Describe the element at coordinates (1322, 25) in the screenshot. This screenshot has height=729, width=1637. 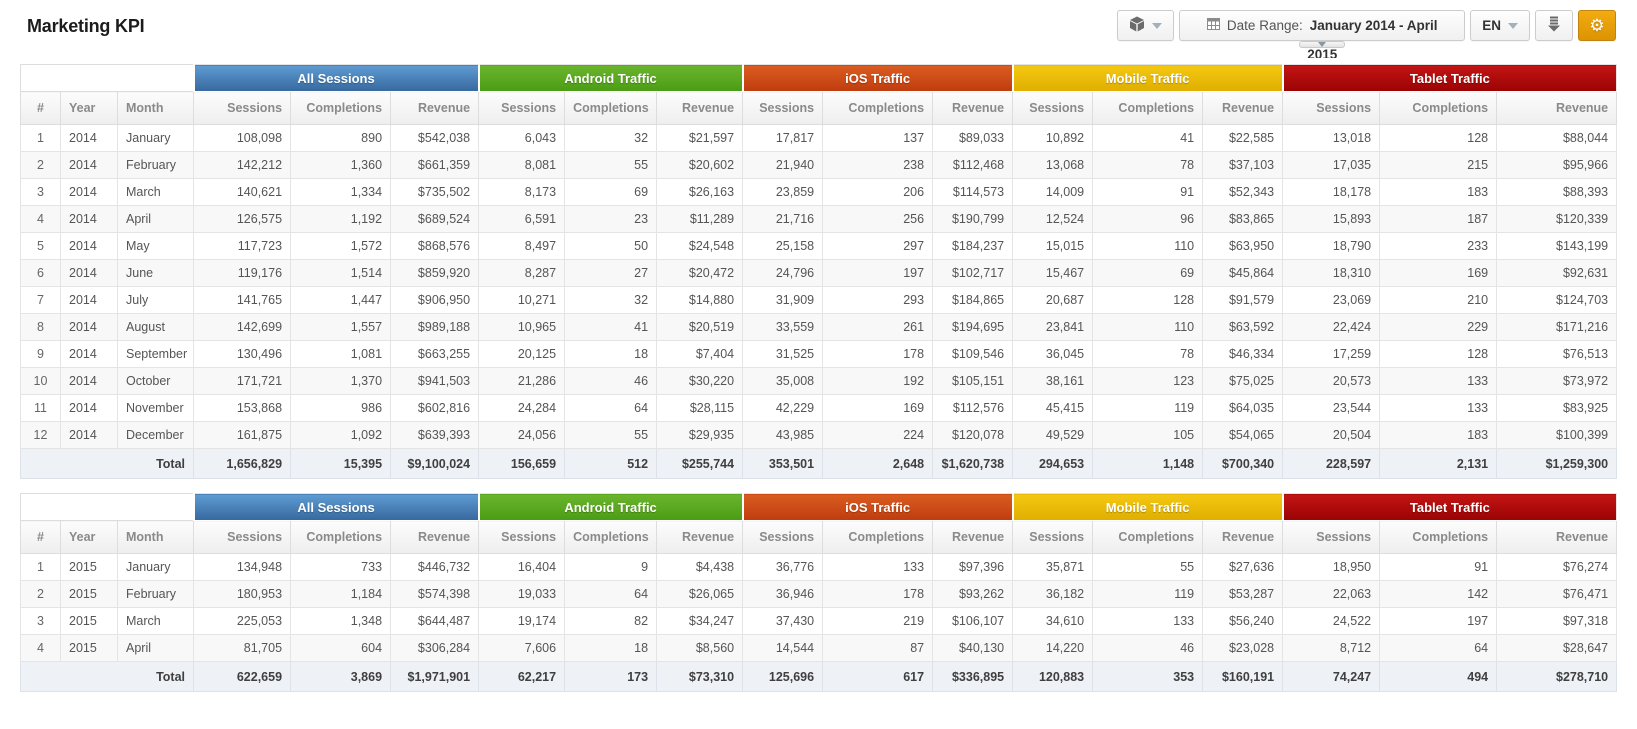
I see `date-range-button: Date Range: January 2014 - April` at that location.